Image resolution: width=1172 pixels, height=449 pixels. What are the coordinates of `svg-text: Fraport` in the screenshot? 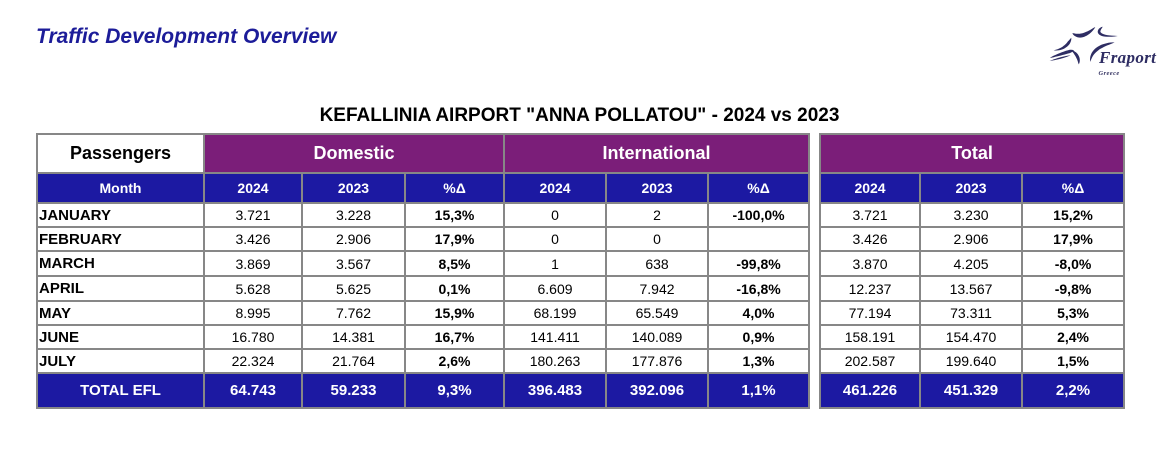 It's located at (1127, 57).